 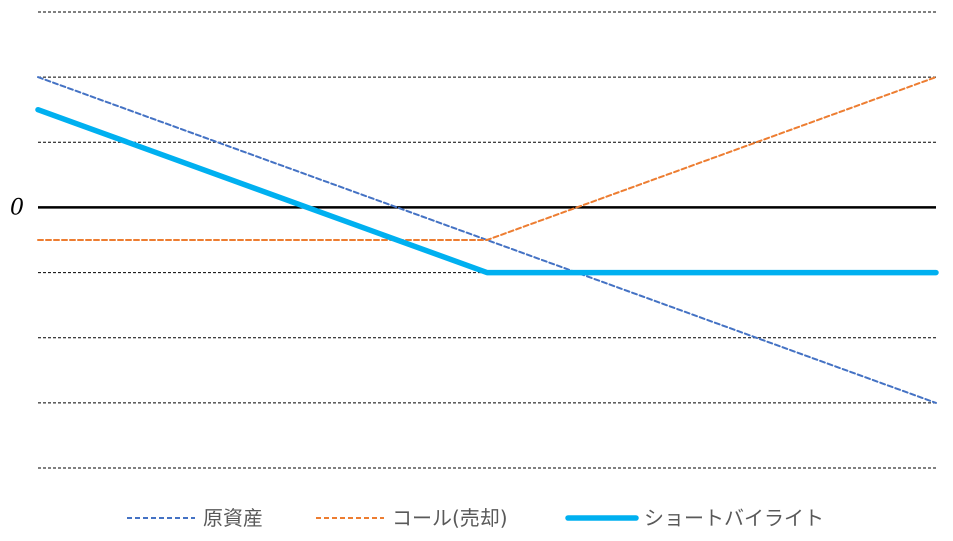 What do you see at coordinates (734, 518) in the screenshot?
I see `legend-label-2: ショートバイライト` at bounding box center [734, 518].